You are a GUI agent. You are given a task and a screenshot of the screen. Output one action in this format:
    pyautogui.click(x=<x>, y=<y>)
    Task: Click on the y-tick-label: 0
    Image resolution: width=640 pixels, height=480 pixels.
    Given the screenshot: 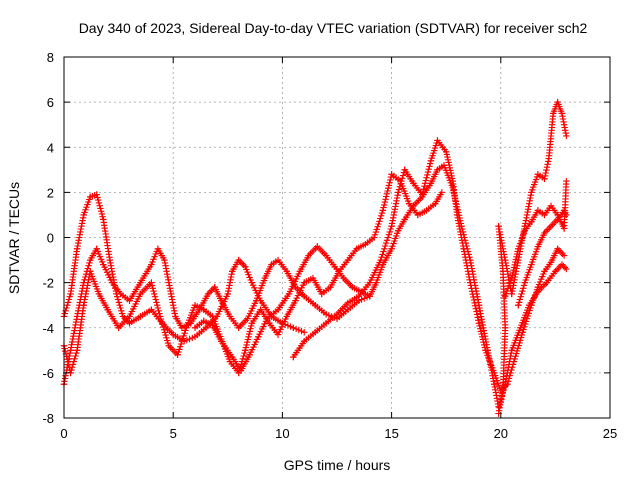 What is the action you would take?
    pyautogui.click(x=50, y=238)
    